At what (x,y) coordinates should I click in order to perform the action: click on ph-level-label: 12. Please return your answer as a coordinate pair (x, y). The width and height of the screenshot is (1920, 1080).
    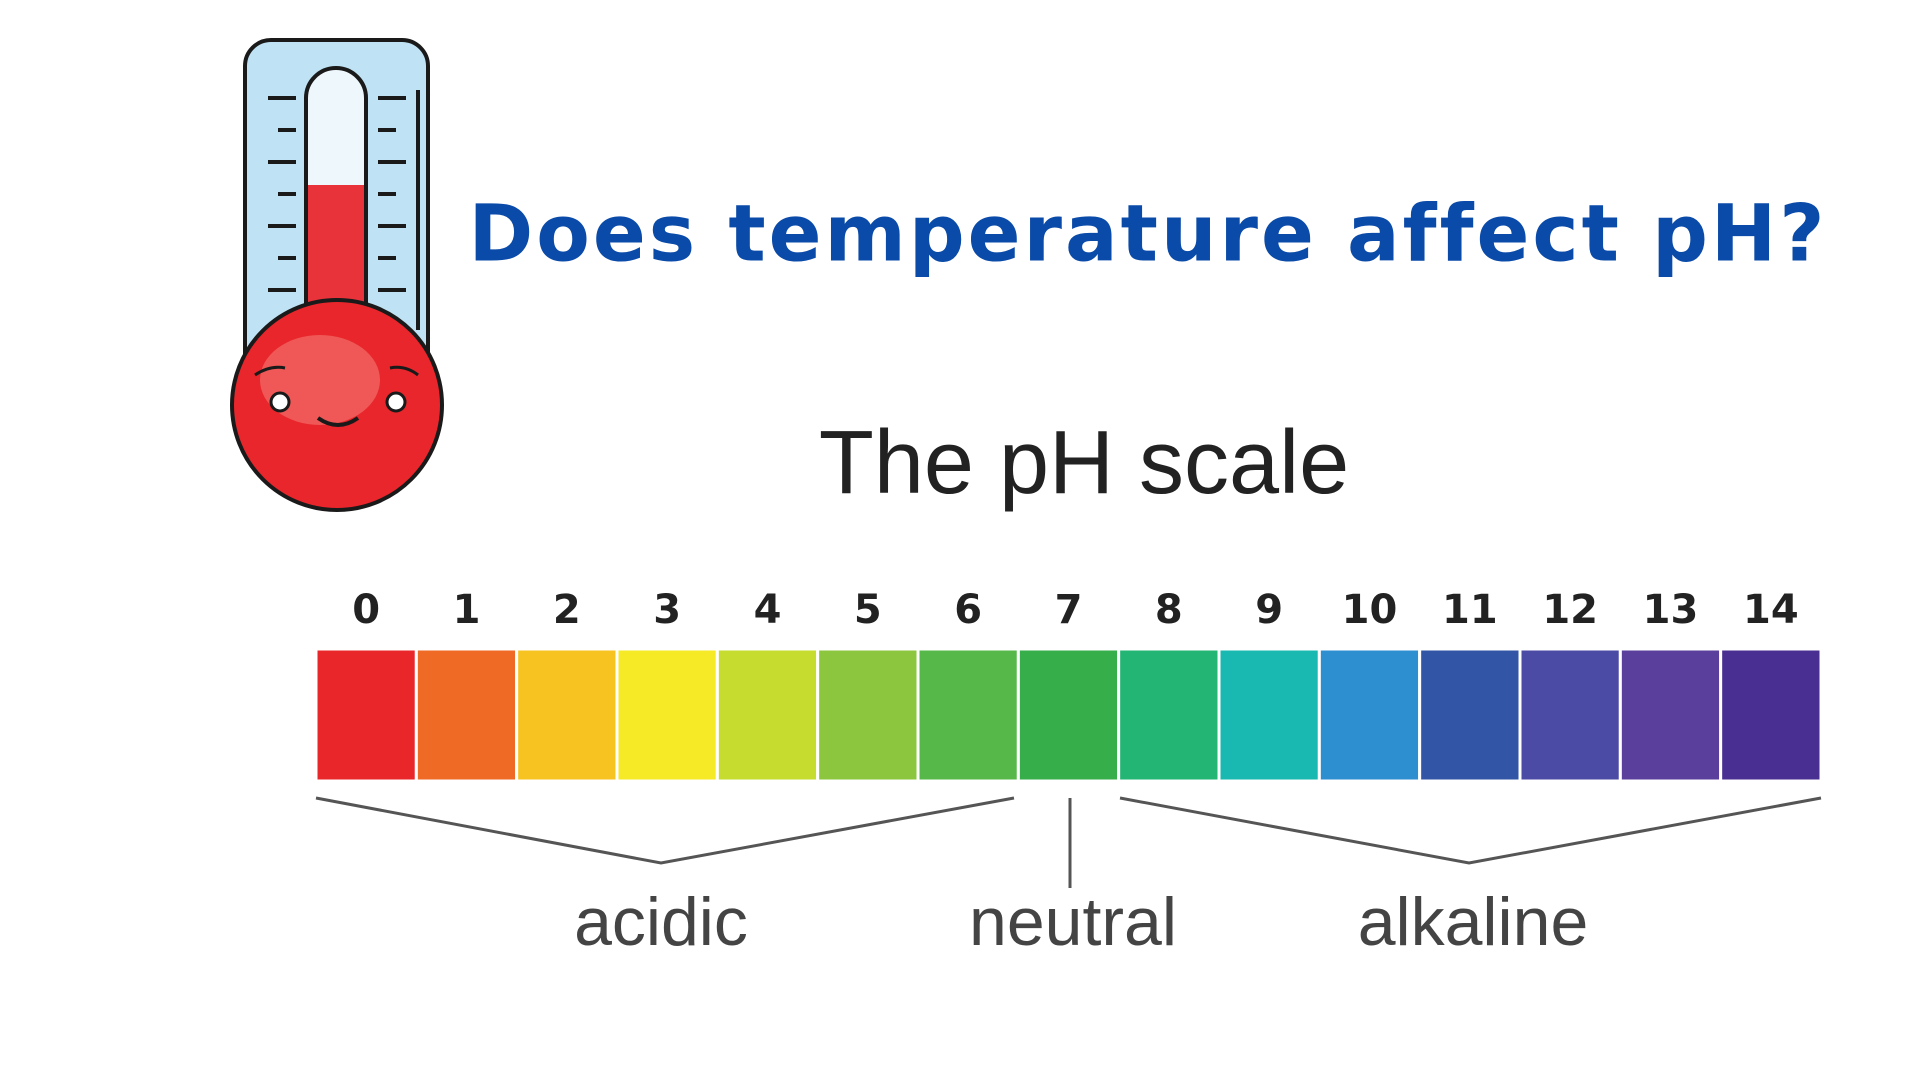
    Looking at the image, I should click on (1570, 610).